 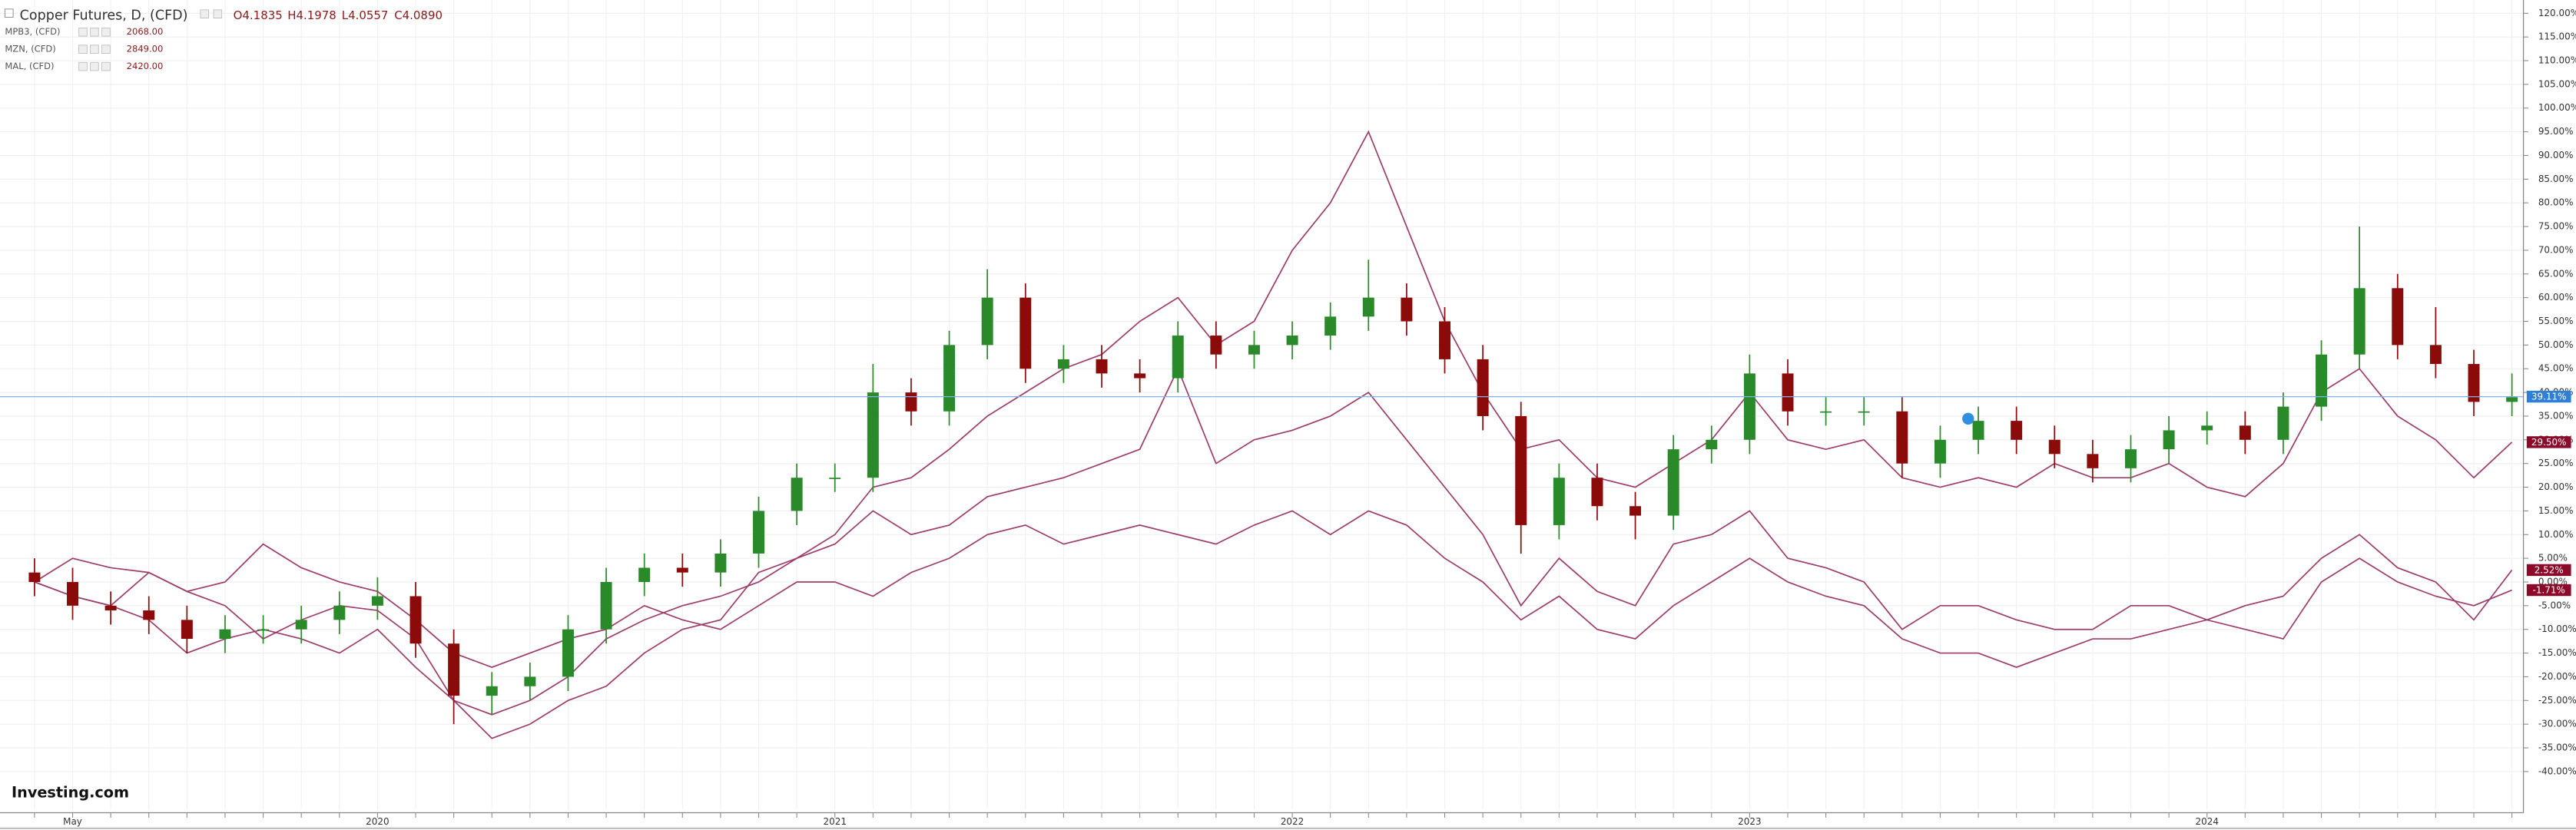 What do you see at coordinates (2556, 344) in the screenshot?
I see `y-tick-label: 50.00%` at bounding box center [2556, 344].